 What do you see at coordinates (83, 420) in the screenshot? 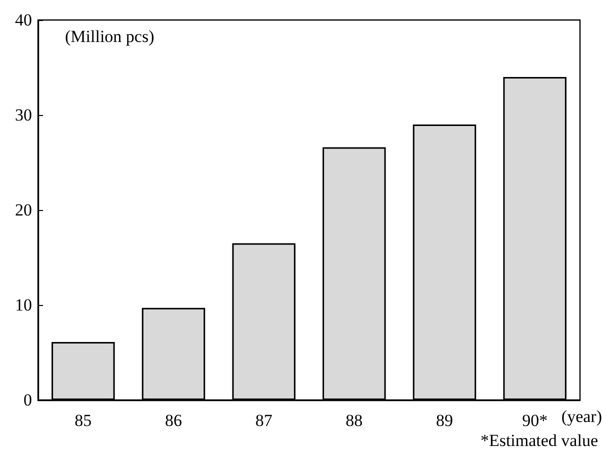
I see `x-tick-label: 85` at bounding box center [83, 420].